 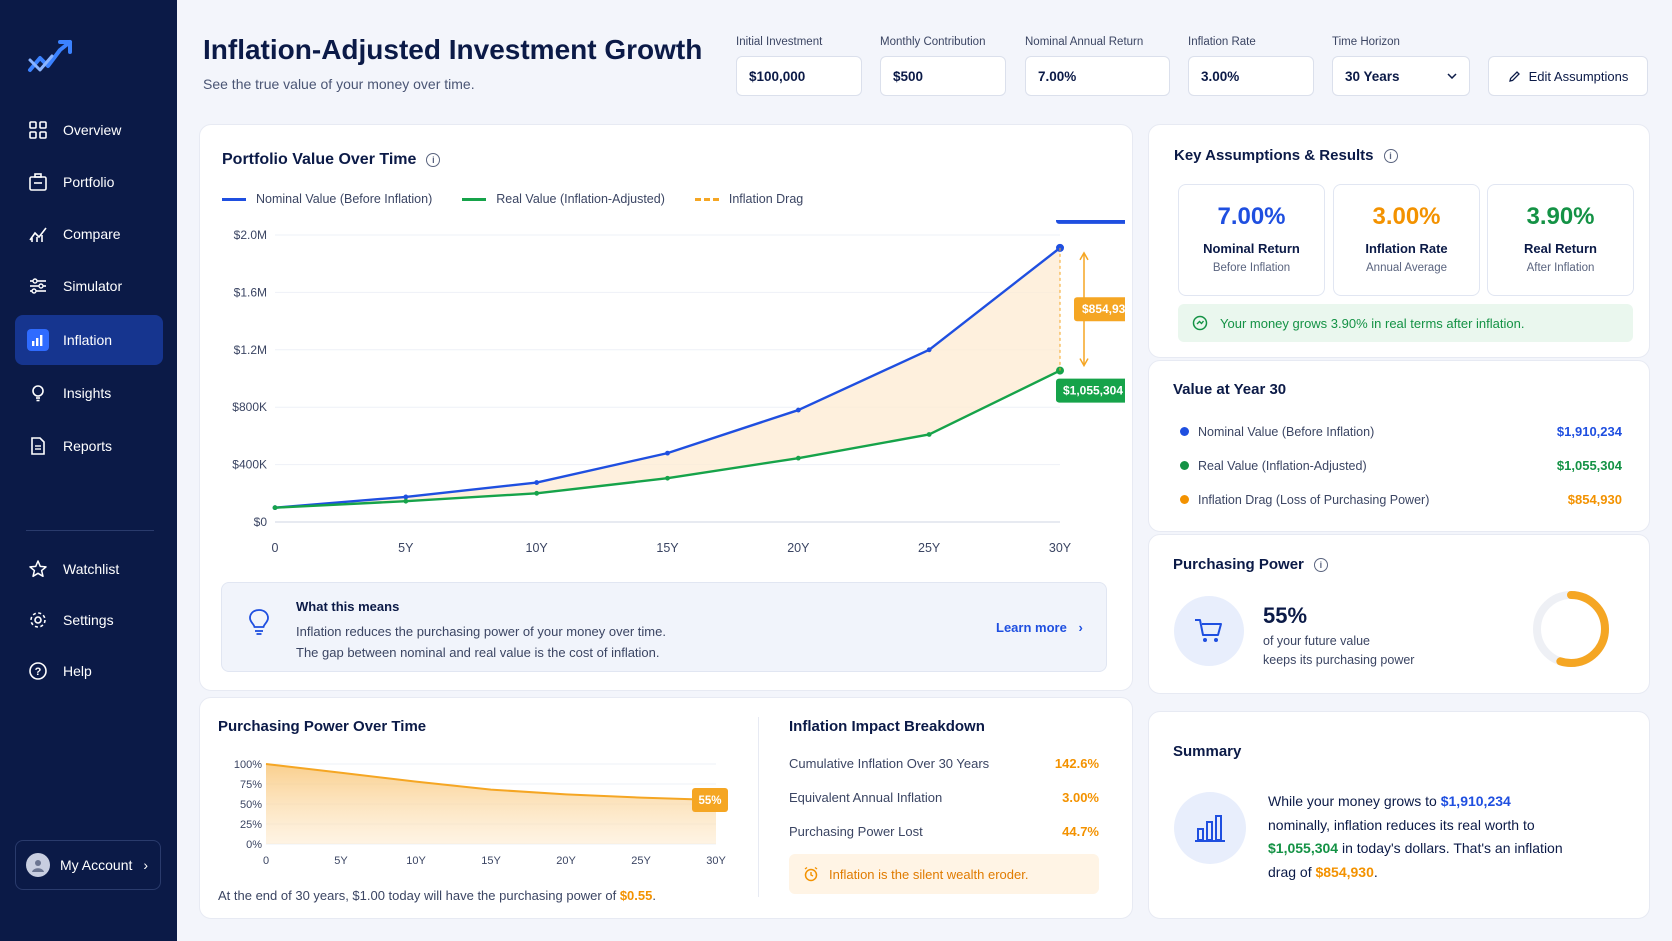 I want to click on y-tick-label: 50%, so click(x=251, y=805).